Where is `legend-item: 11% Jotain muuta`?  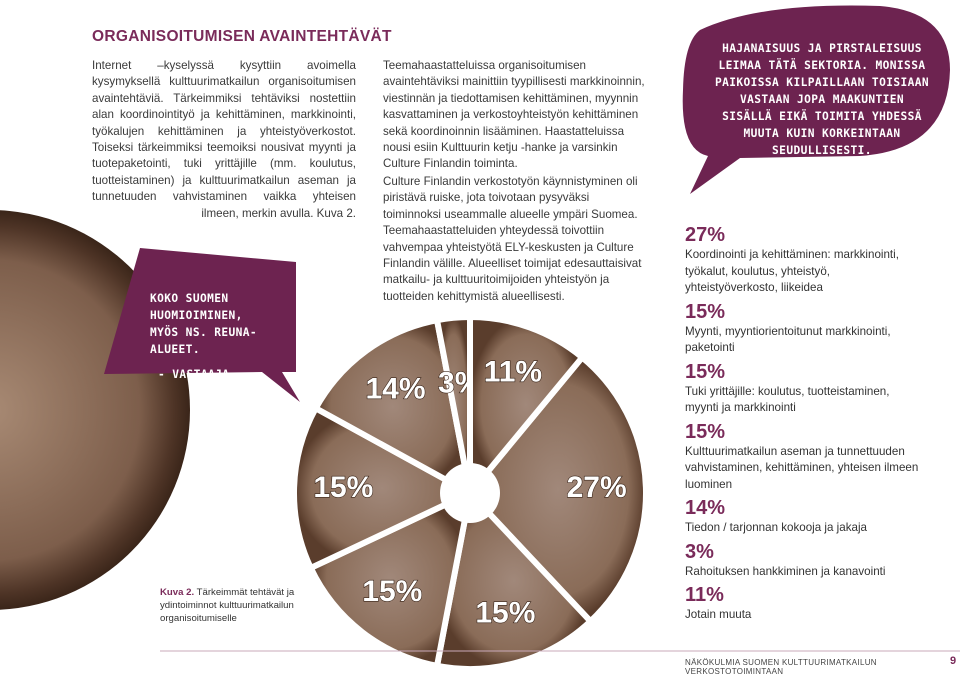 legend-item: 11% Jotain muuta is located at coordinates (805, 604).